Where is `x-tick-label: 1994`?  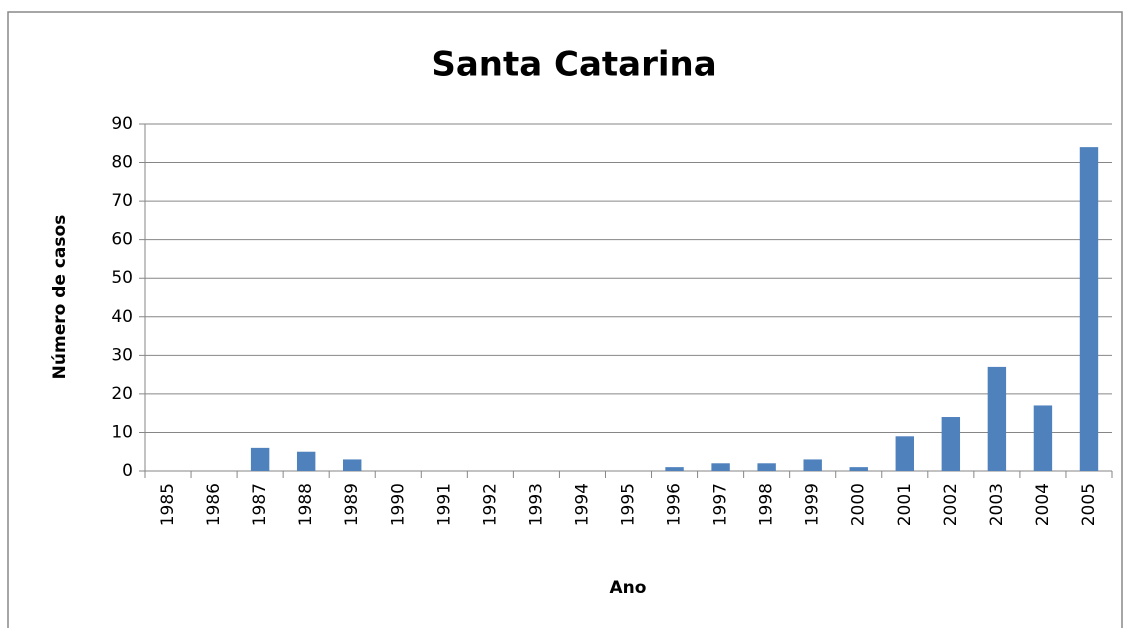 x-tick-label: 1994 is located at coordinates (582, 504).